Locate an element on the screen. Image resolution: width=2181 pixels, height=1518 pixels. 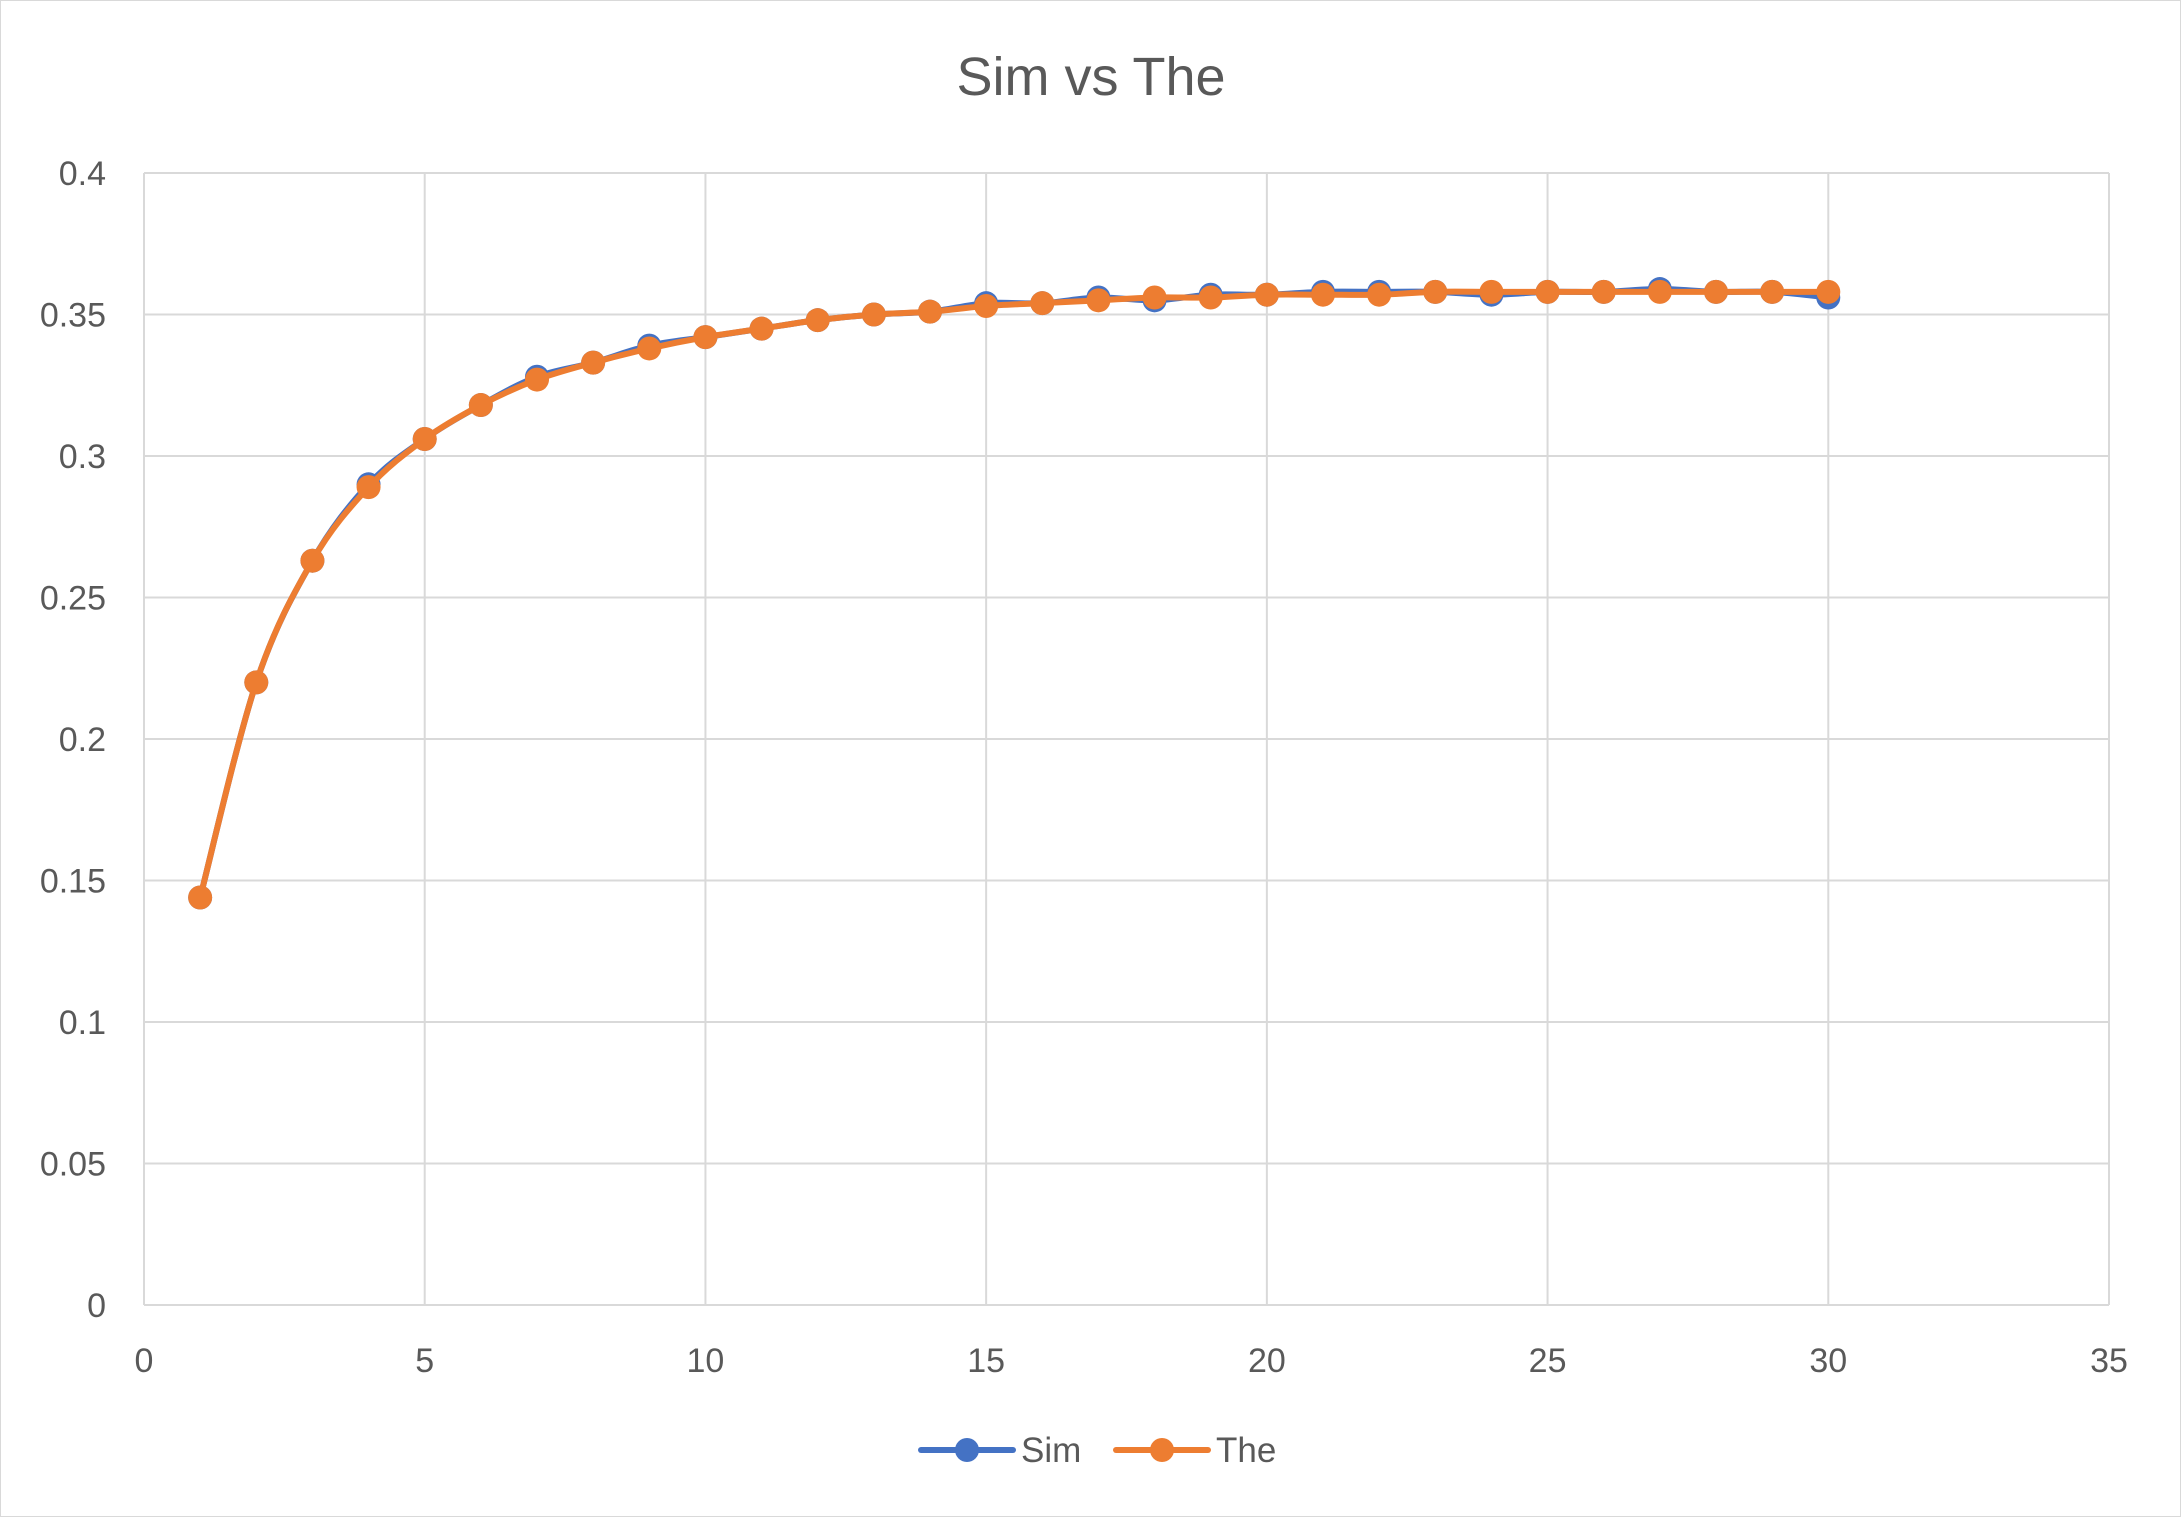
x-tick-label: 30 is located at coordinates (1828, 1361).